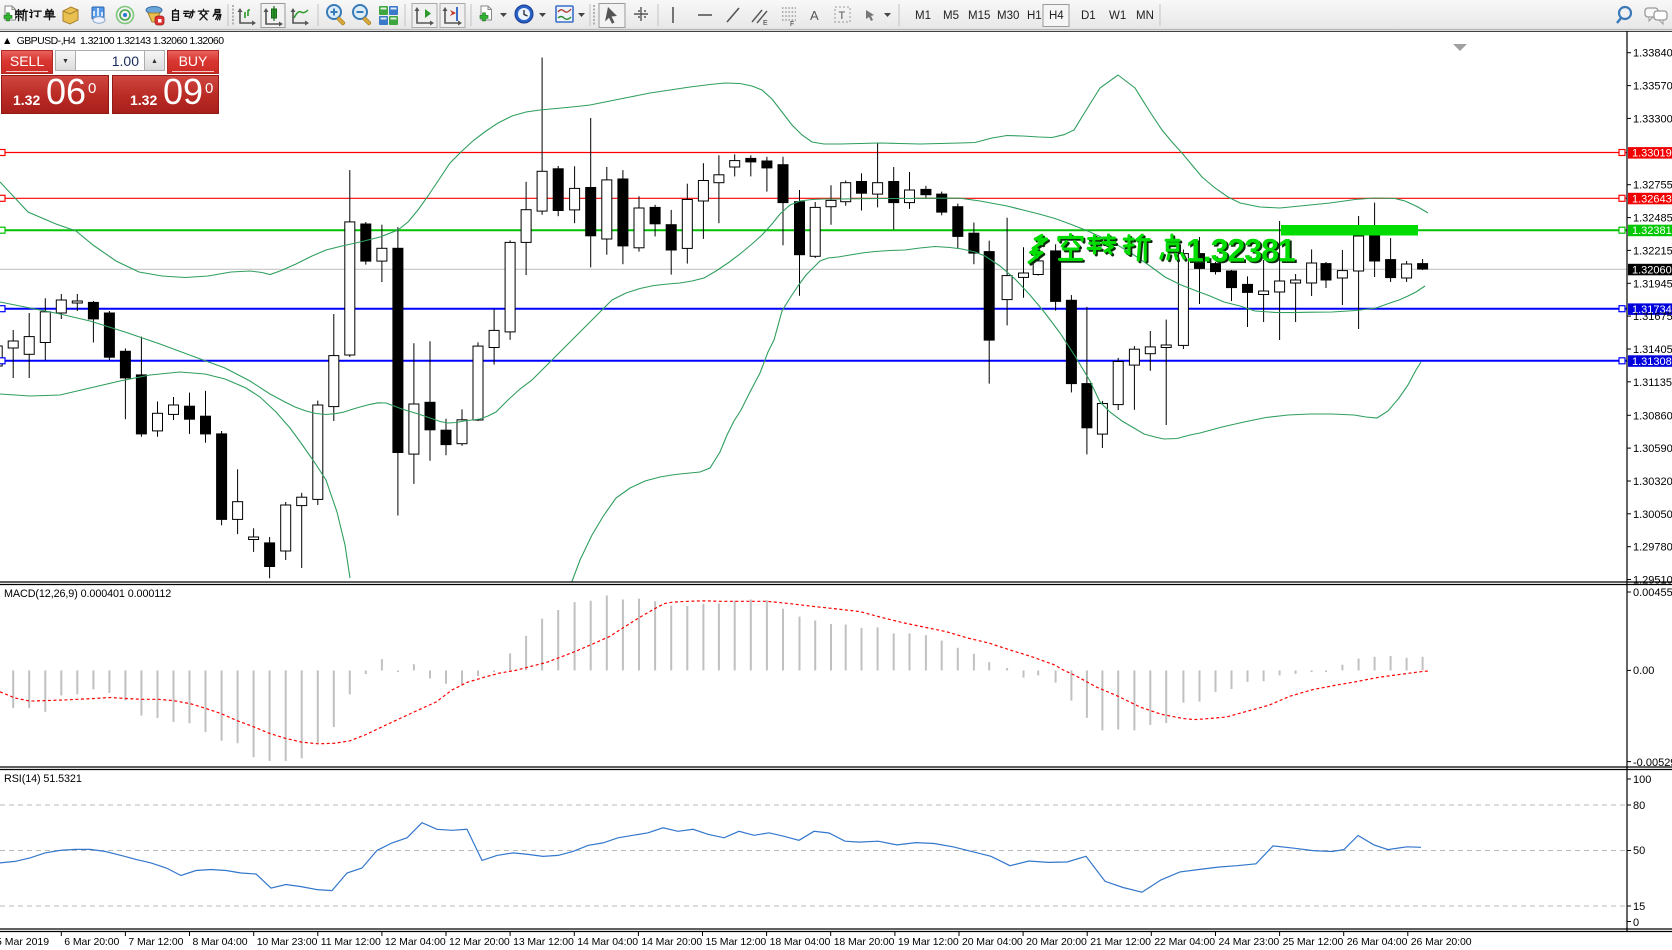 This screenshot has height=950, width=1672. I want to click on svg-text: 26 Mar 20:00, so click(1441, 942).